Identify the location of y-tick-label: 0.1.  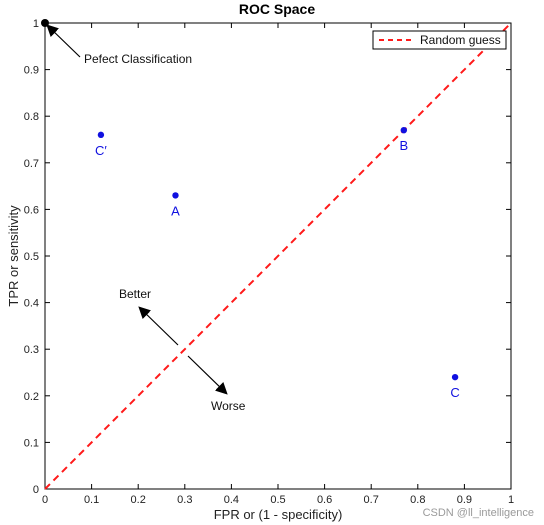
(31, 443).